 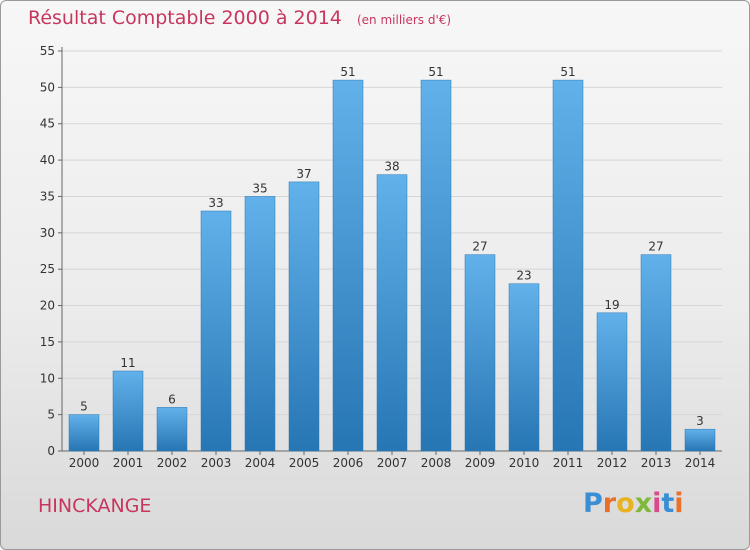 What do you see at coordinates (523, 276) in the screenshot?
I see `value-label-2010: 23` at bounding box center [523, 276].